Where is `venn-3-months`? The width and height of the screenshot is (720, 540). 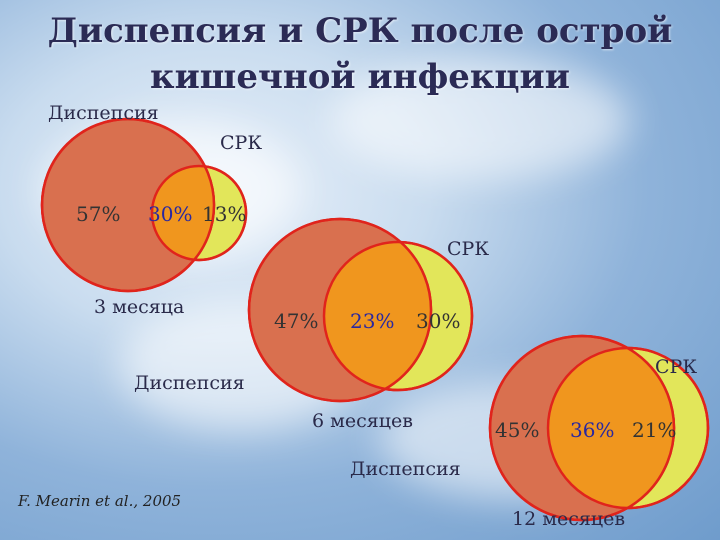 venn-3-months is located at coordinates (144, 205).